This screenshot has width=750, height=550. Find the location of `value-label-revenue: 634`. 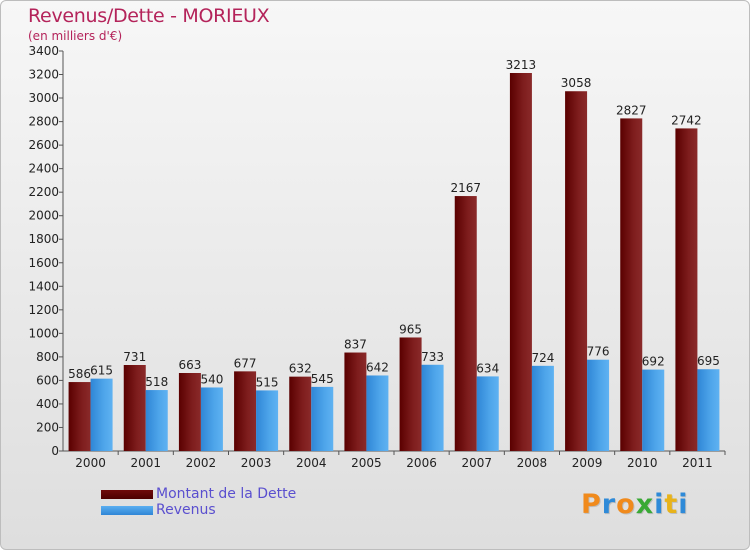

value-label-revenue: 634 is located at coordinates (487, 368).